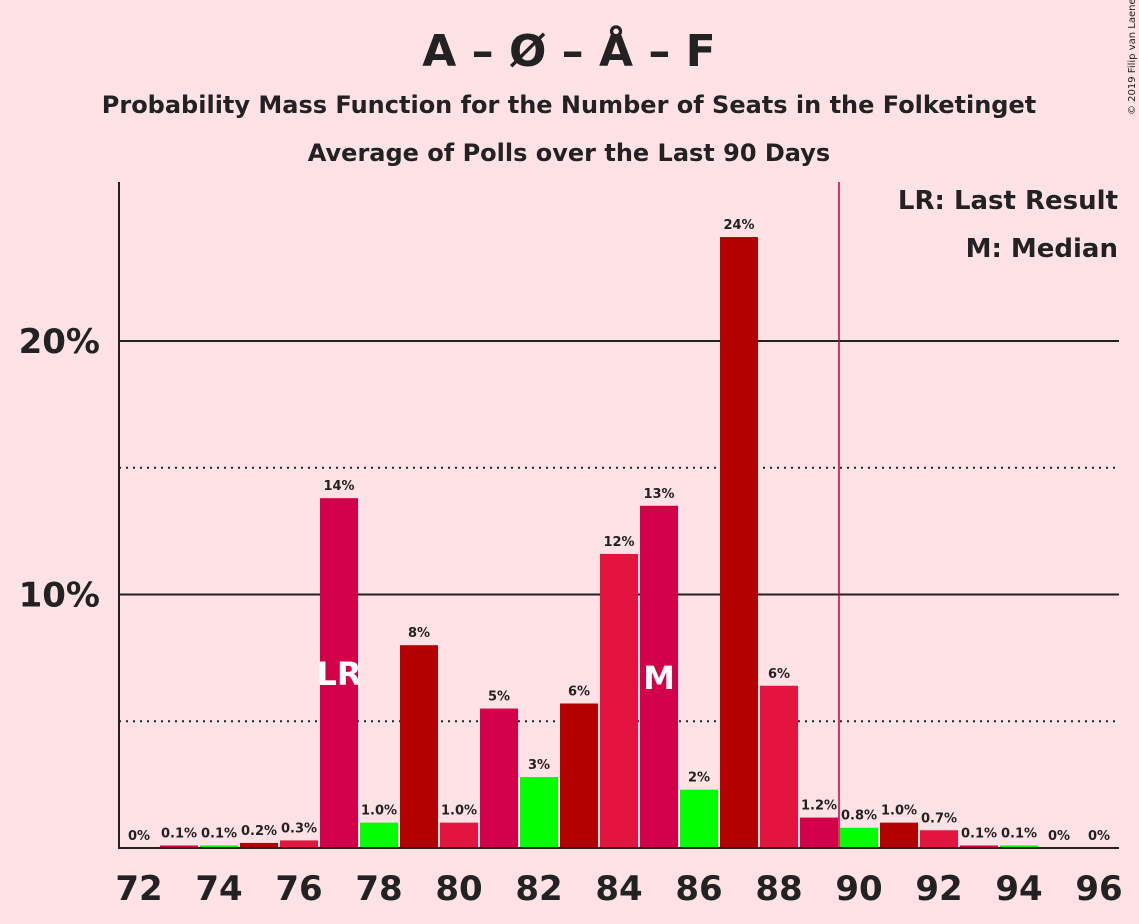 The height and width of the screenshot is (924, 1139). What do you see at coordinates (1008, 201) in the screenshot?
I see `legend-last-result: LR: Last Result` at bounding box center [1008, 201].